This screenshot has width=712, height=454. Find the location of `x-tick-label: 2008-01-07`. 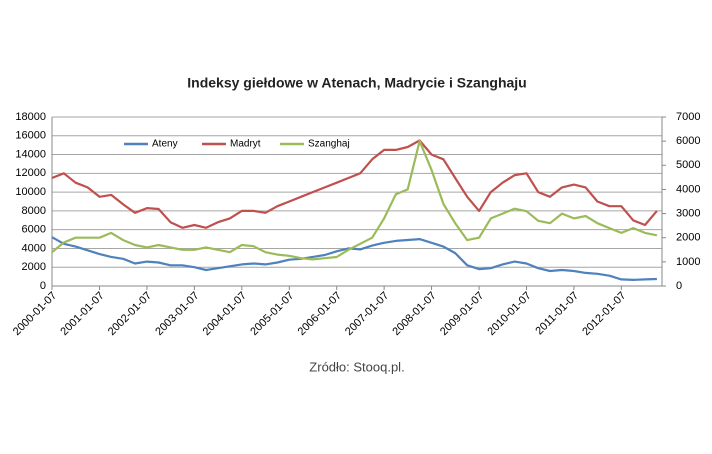

x-tick-label: 2008-01-07 is located at coordinates (414, 314).